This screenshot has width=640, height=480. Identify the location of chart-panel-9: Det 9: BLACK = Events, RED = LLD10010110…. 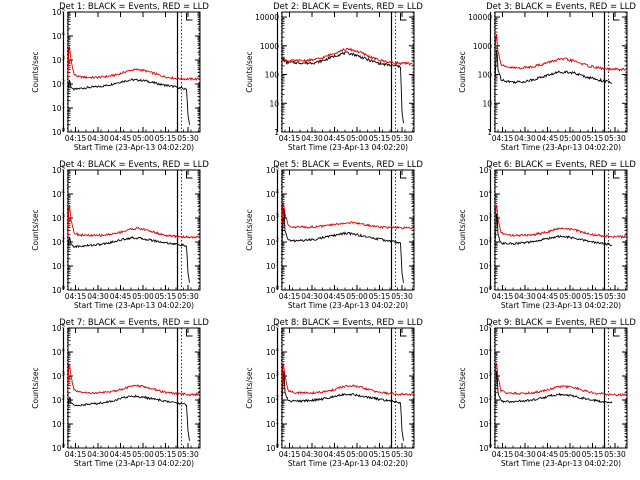
(547, 393).